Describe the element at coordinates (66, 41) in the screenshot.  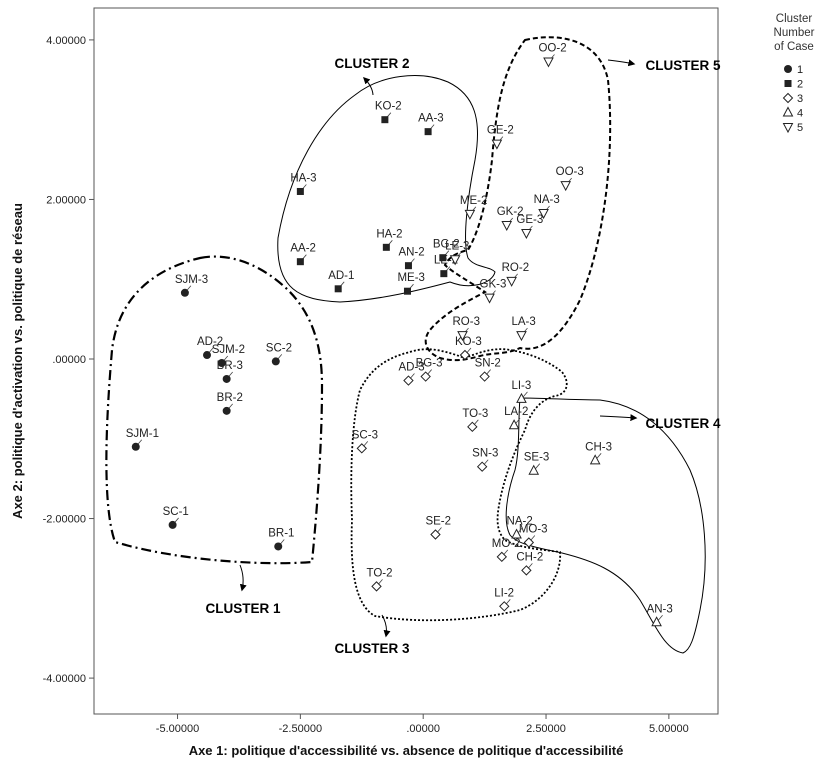
I see `y-tick-label: 4.00000` at that location.